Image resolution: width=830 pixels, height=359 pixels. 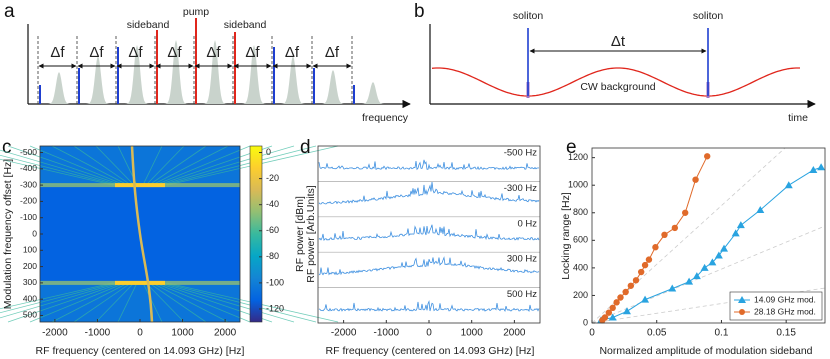 I want to click on panel-label: a, so click(x=9, y=11).